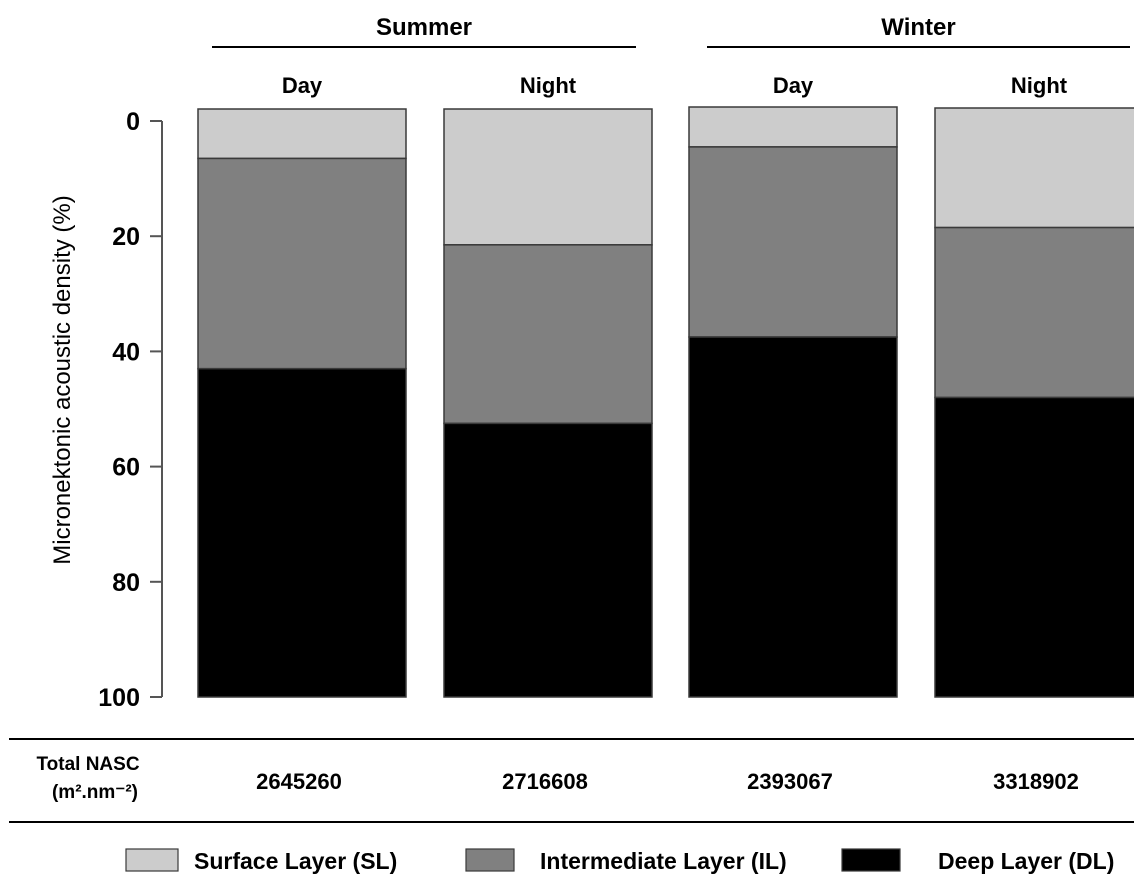 Image resolution: width=1134 pixels, height=877 pixels. I want to click on nasc-value: 2716608, so click(545, 781).